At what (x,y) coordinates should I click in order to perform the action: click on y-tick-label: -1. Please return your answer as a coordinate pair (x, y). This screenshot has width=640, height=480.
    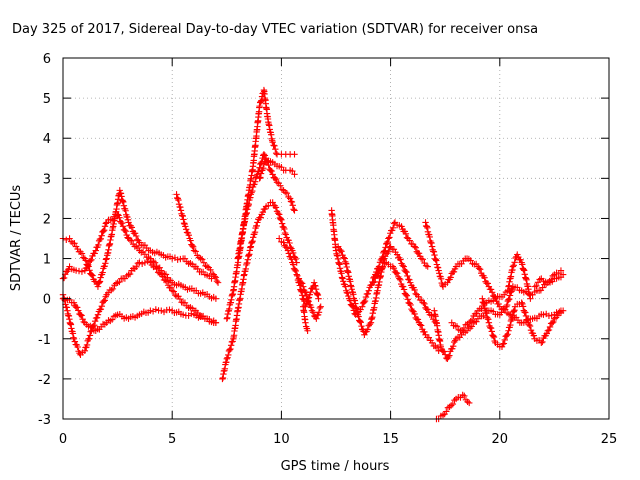
    Looking at the image, I should click on (44, 340).